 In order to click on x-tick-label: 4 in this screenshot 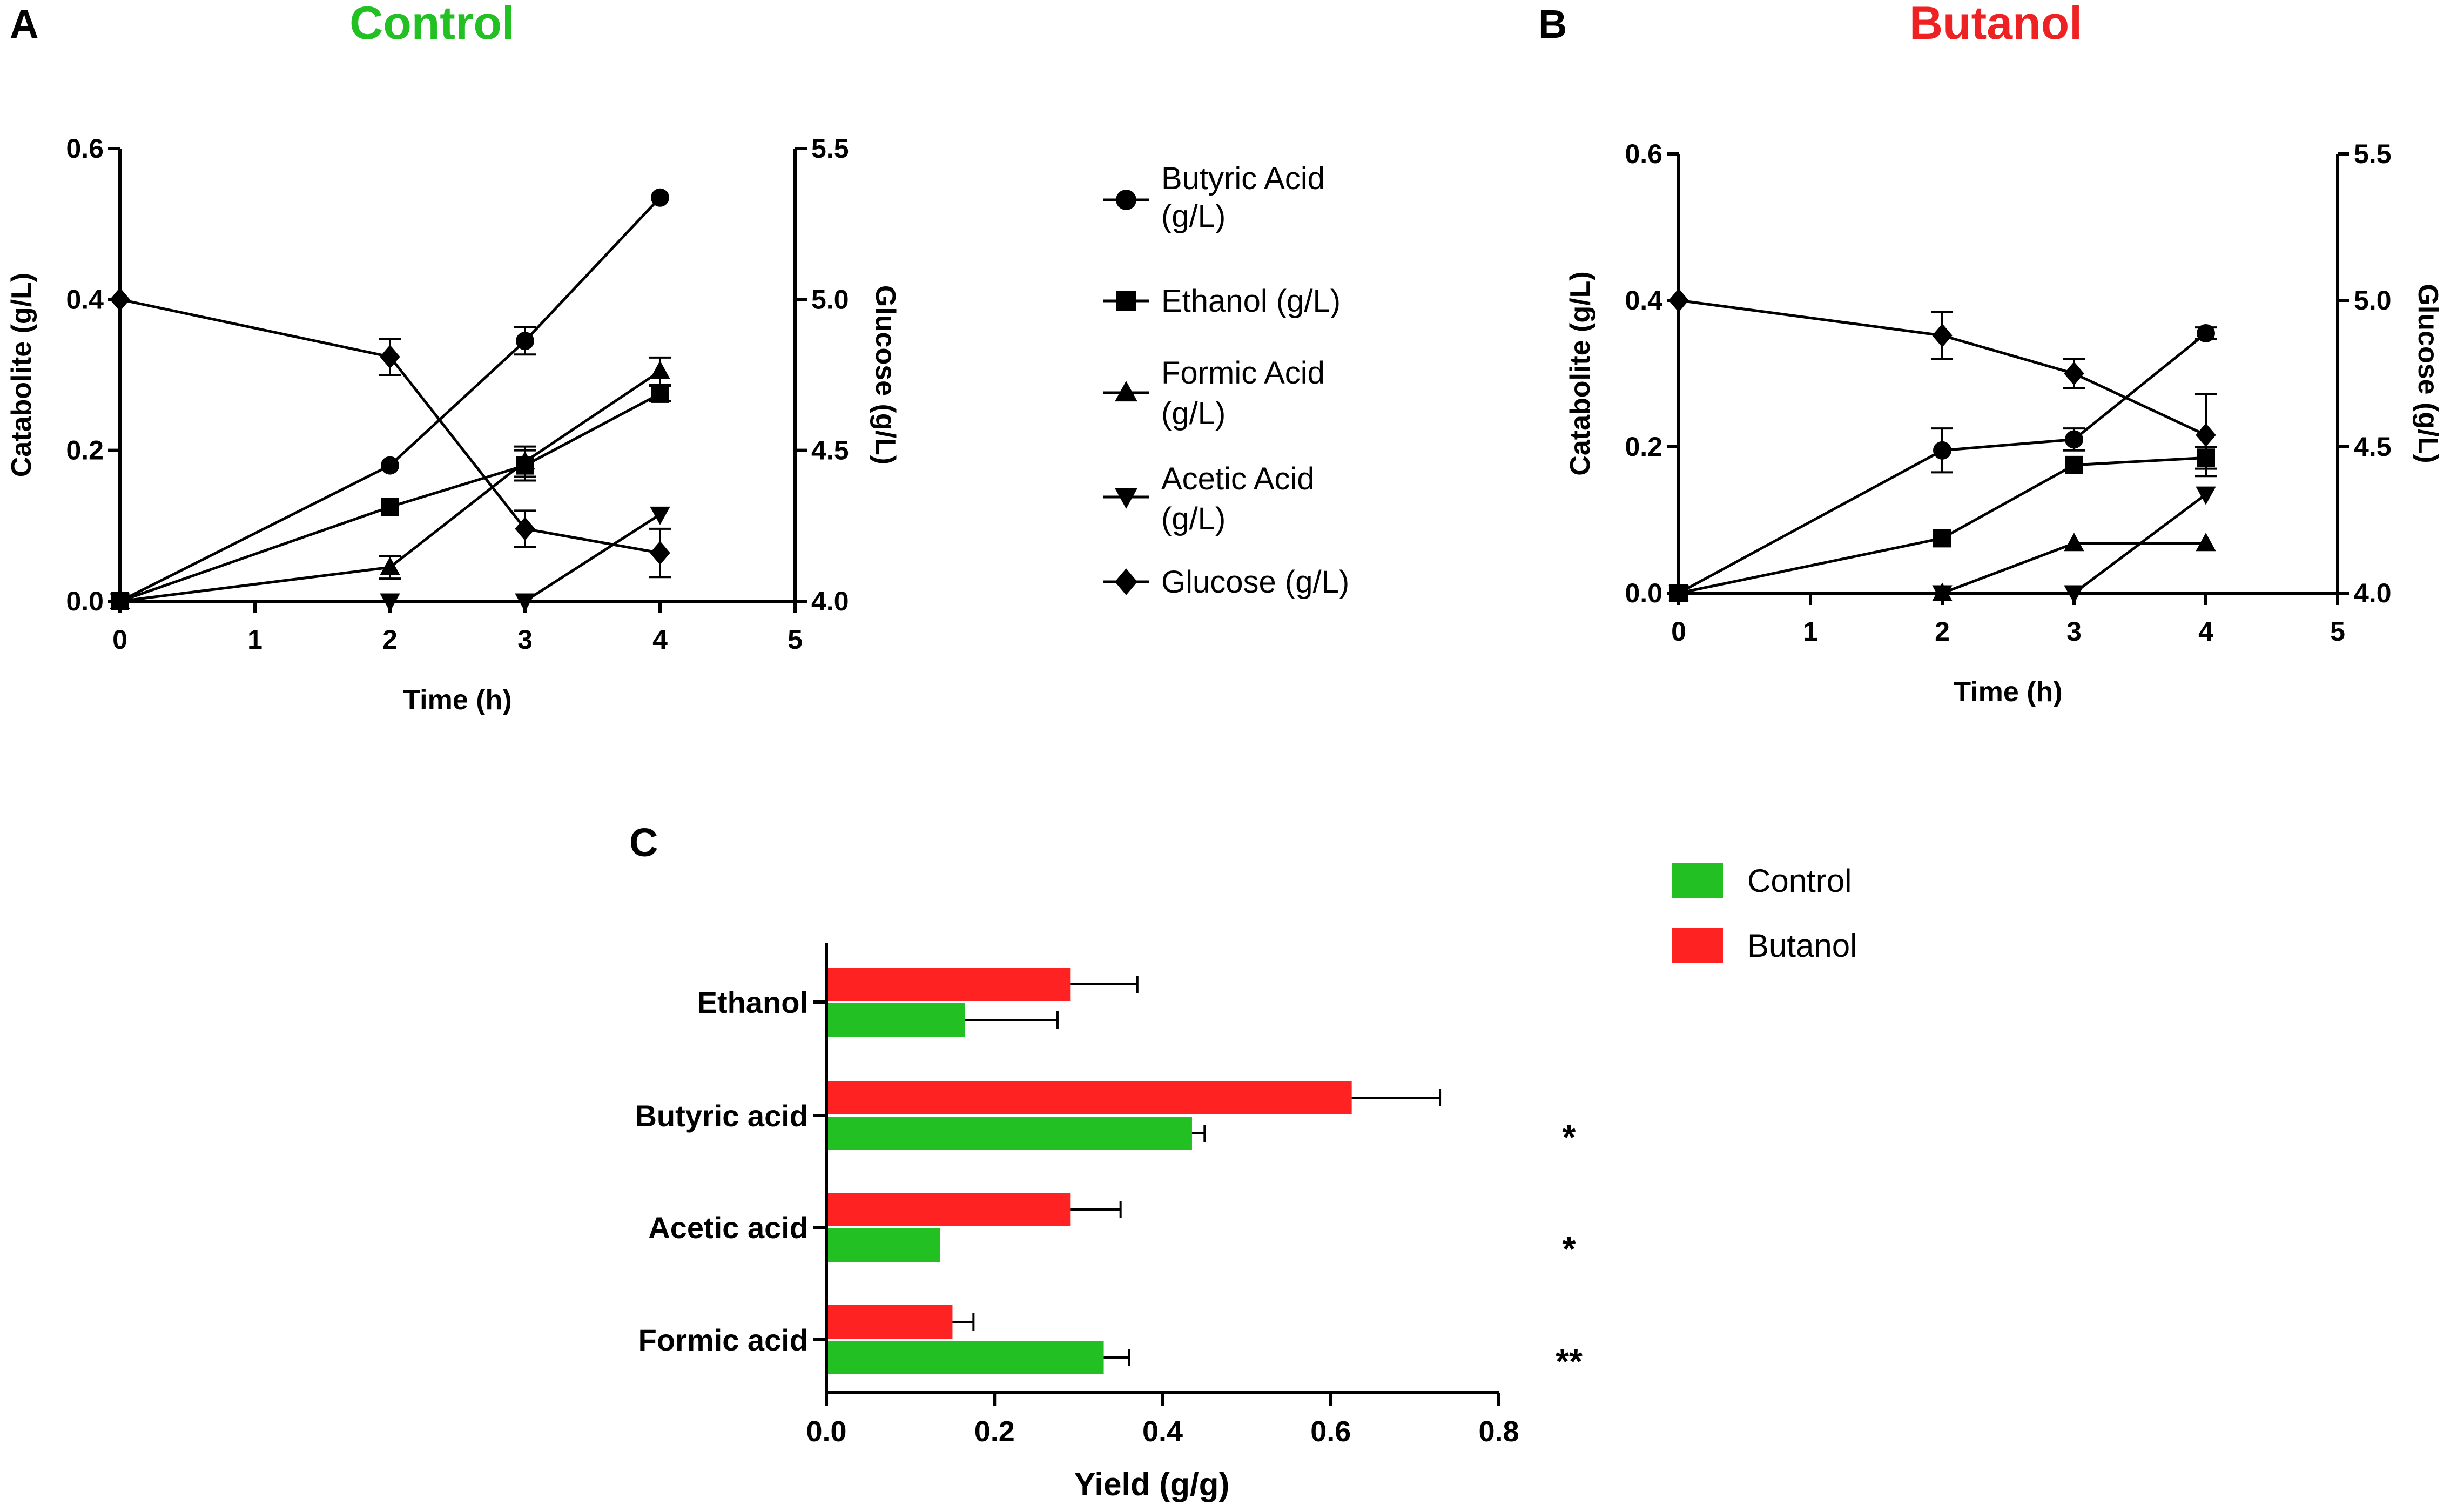, I will do `click(660, 639)`.